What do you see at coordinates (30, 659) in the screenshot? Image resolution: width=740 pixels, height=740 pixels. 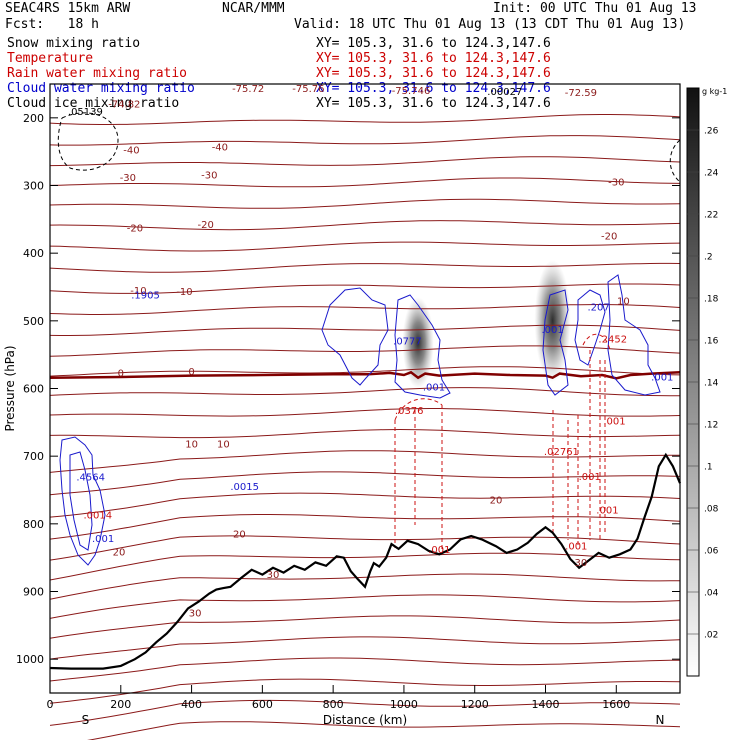 I see `y-tick-label: 1000` at bounding box center [30, 659].